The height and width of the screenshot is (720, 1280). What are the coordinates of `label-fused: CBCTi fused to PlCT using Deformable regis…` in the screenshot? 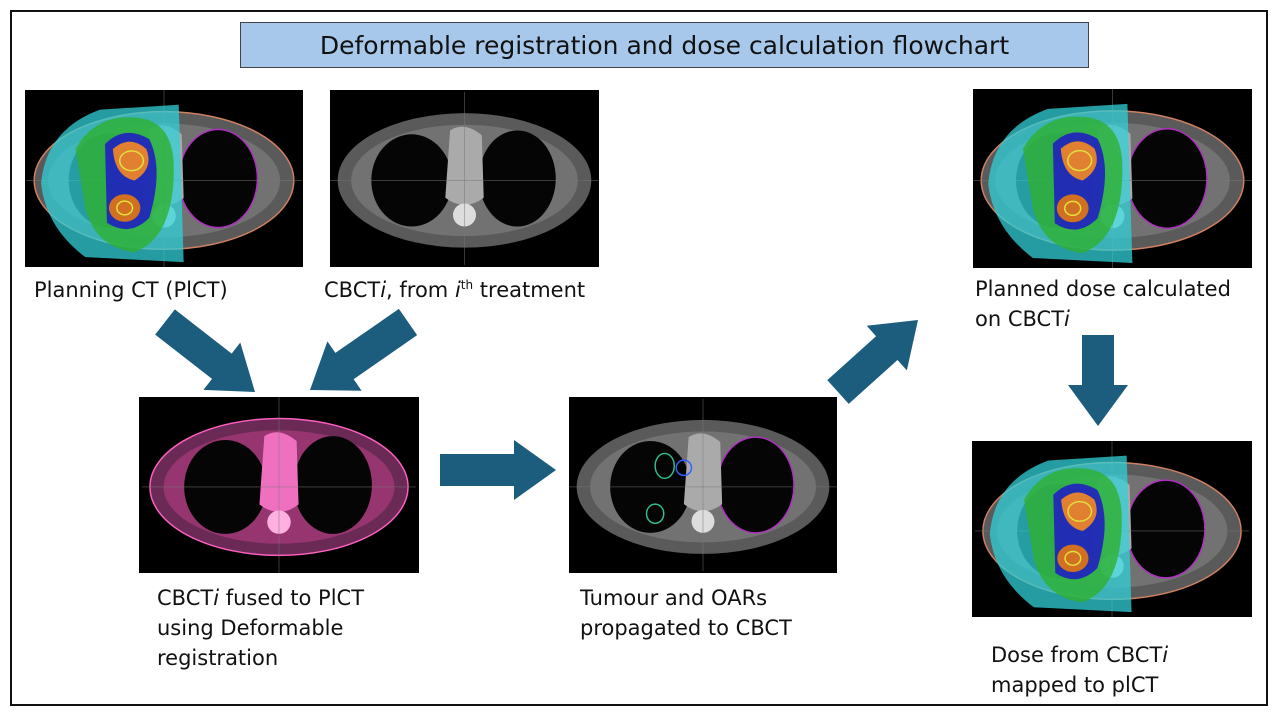 It's located at (261, 628).